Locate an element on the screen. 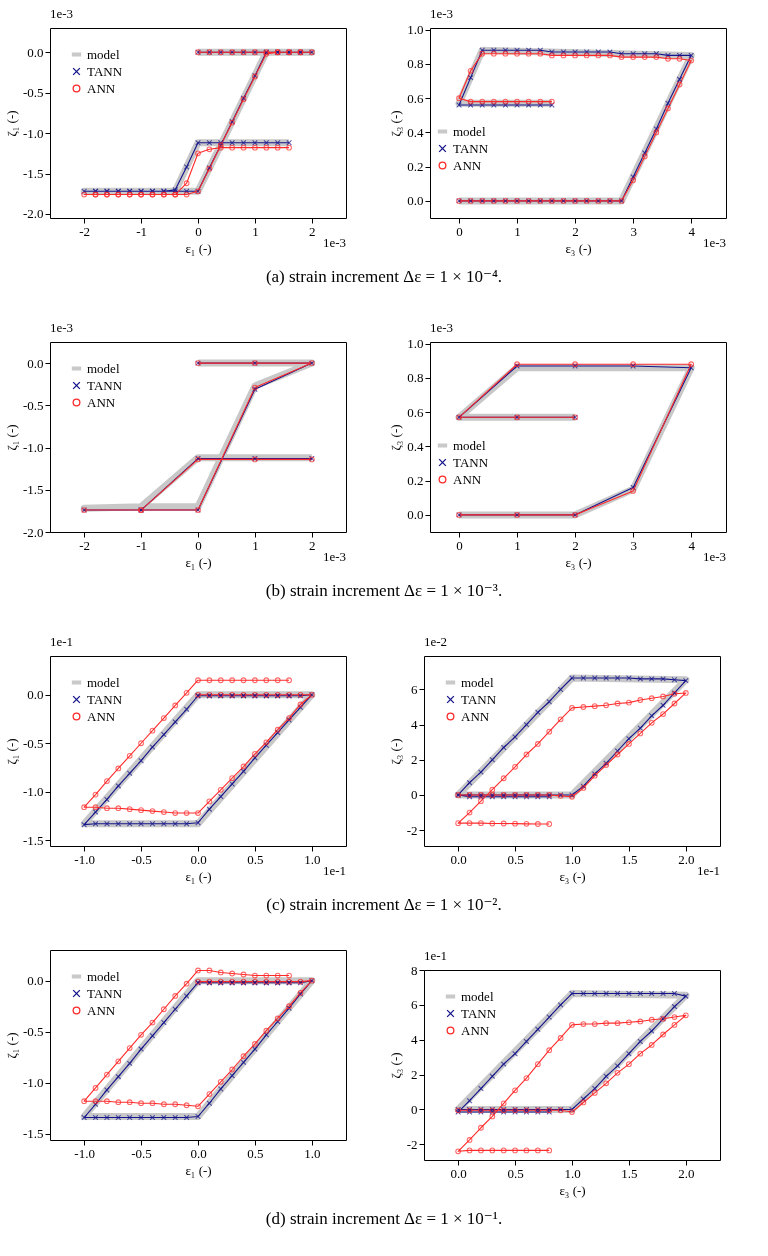 This screenshot has width=768, height=1256. x-tick-label: -2 is located at coordinates (85, 231).